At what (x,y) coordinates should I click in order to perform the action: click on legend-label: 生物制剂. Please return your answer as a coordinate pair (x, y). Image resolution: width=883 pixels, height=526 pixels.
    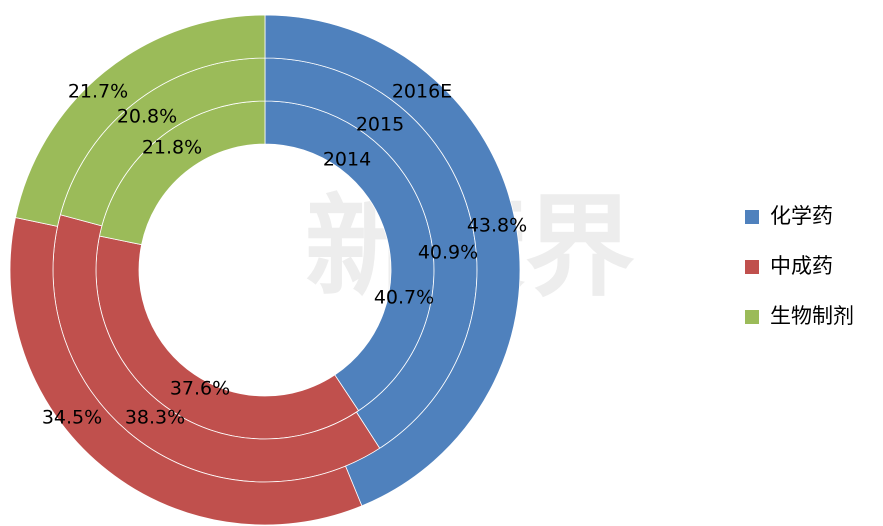
    Looking at the image, I should click on (812, 316).